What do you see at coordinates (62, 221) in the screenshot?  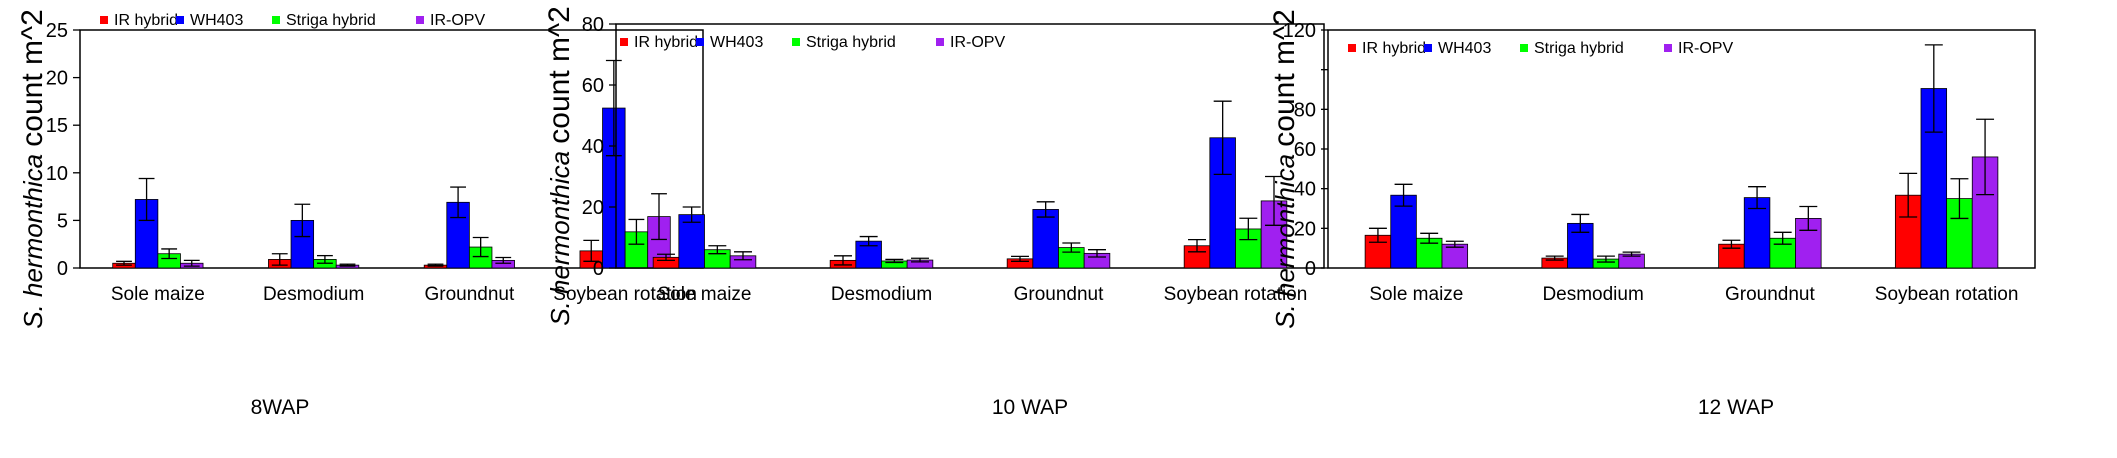 I see `y-tick-label: 5` at bounding box center [62, 221].